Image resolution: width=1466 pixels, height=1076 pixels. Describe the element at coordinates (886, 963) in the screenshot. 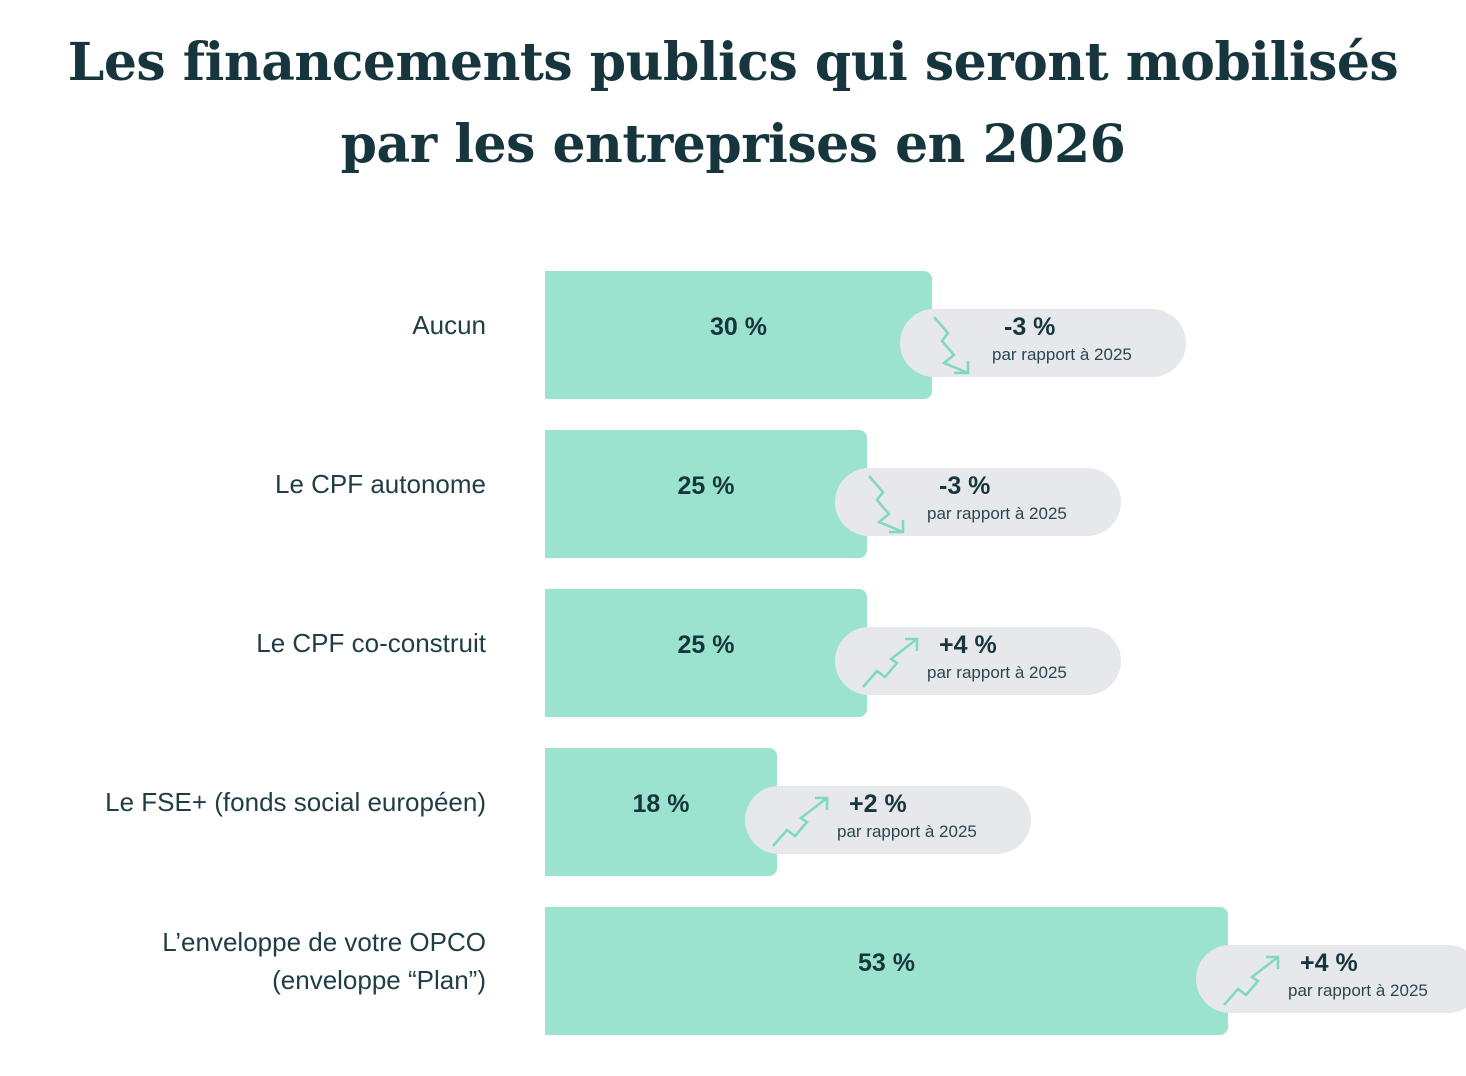

I see `bar-value-label: 53 %` at that location.